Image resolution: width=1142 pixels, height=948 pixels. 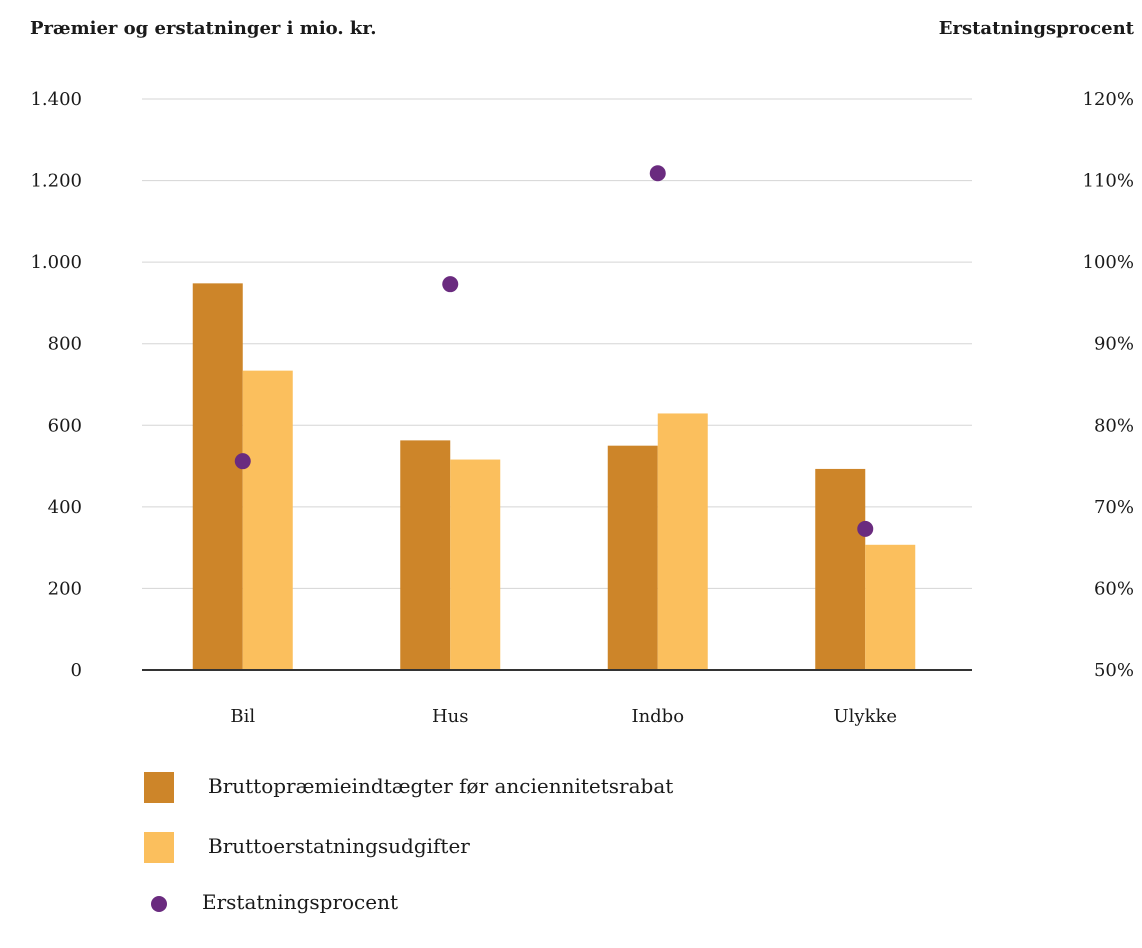 I want to click on bar-premium-bil, so click(x=217, y=476).